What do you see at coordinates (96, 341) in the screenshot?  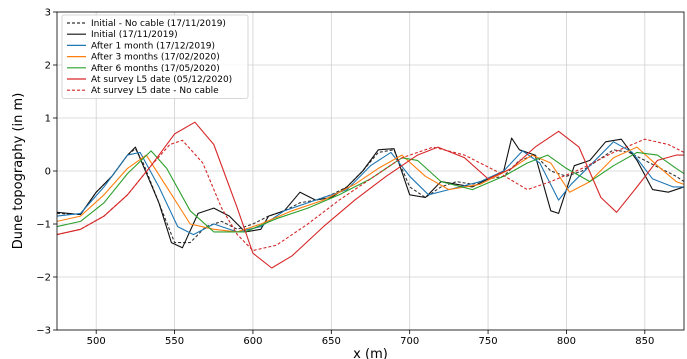 I see `x-tick-label: 500` at bounding box center [96, 341].